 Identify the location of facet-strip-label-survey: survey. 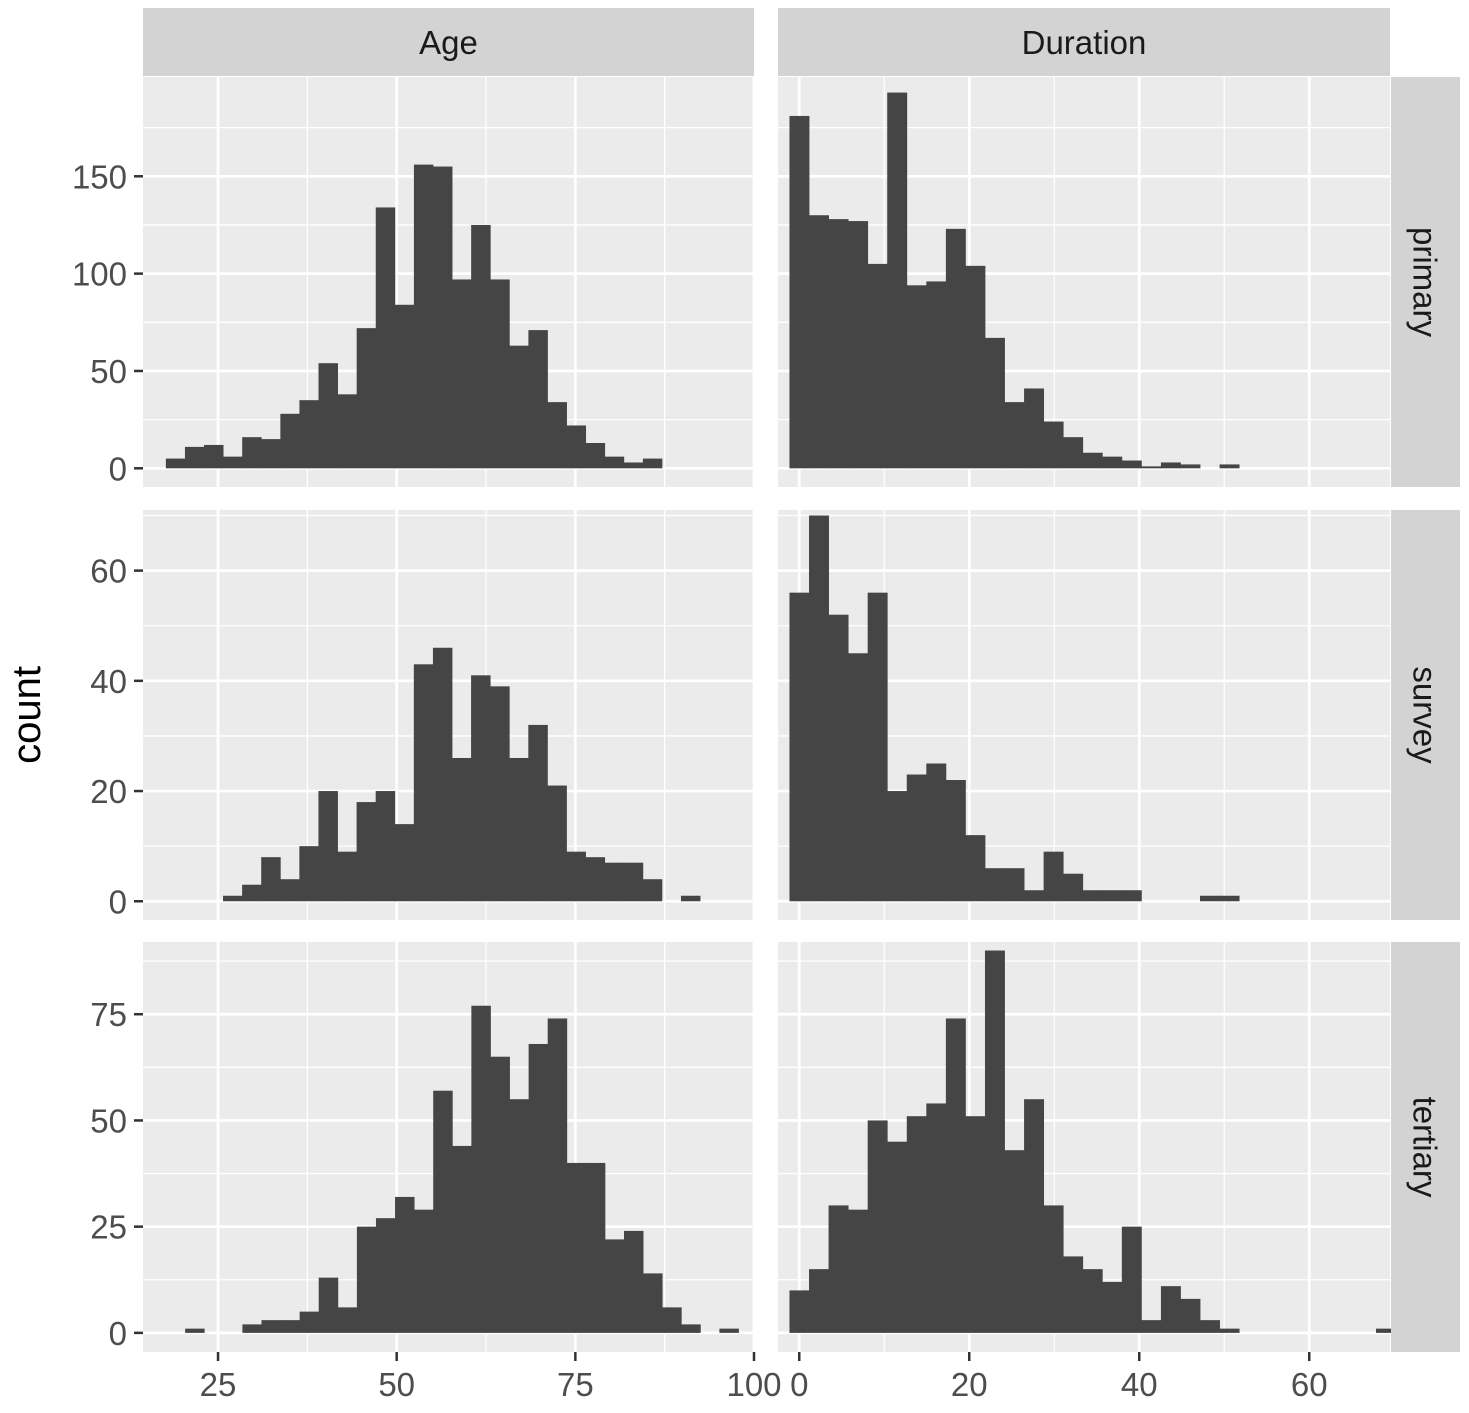
(1425, 715).